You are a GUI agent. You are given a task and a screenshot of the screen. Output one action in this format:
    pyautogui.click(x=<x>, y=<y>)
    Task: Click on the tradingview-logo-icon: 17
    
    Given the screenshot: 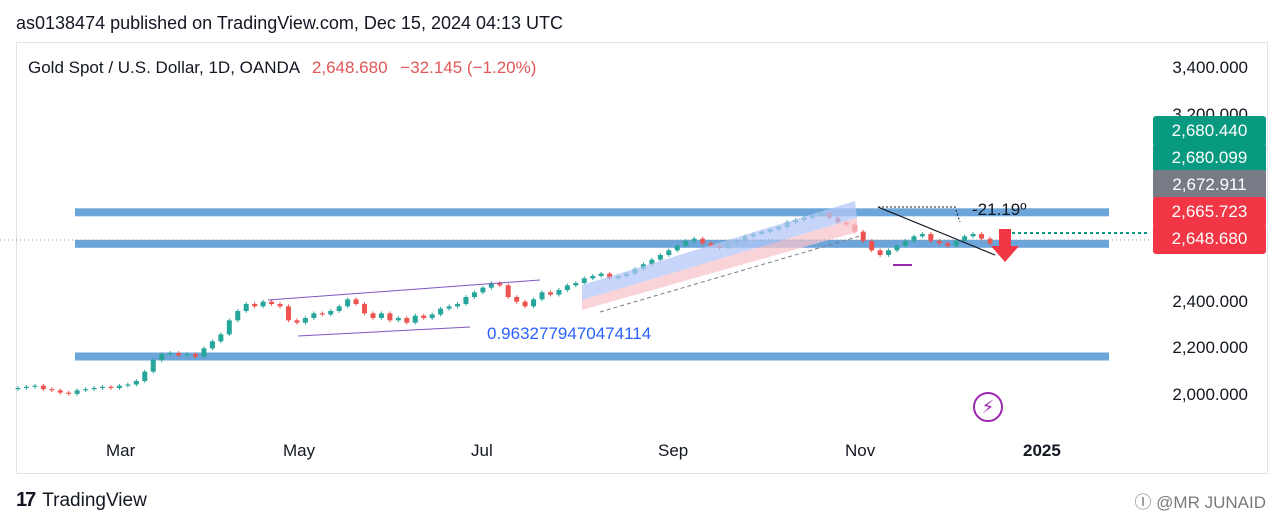 What is the action you would take?
    pyautogui.click(x=26, y=500)
    